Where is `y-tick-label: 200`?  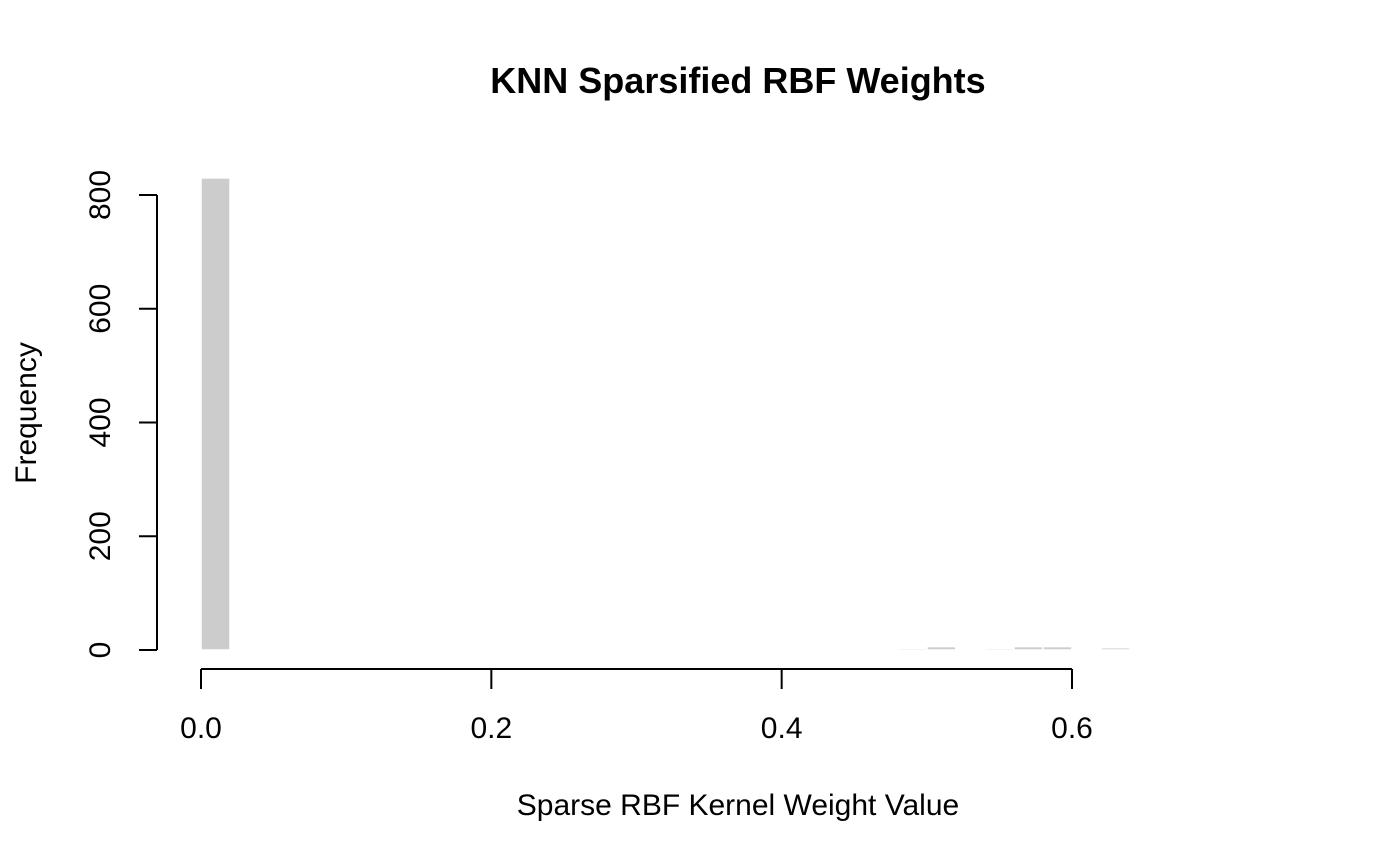
y-tick-label: 200 is located at coordinates (100, 536).